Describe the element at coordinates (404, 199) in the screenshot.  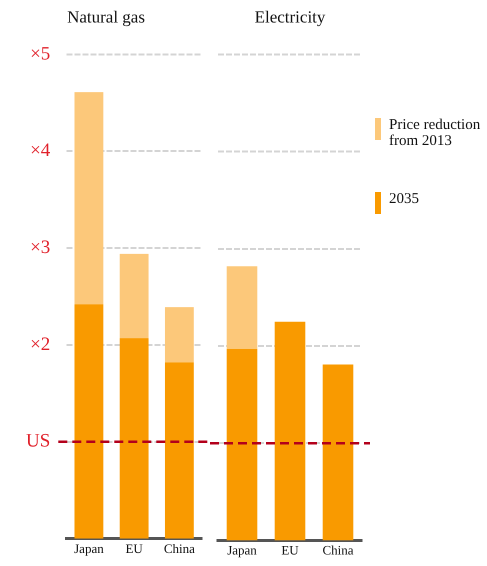
I see `legend-label: 2035` at that location.